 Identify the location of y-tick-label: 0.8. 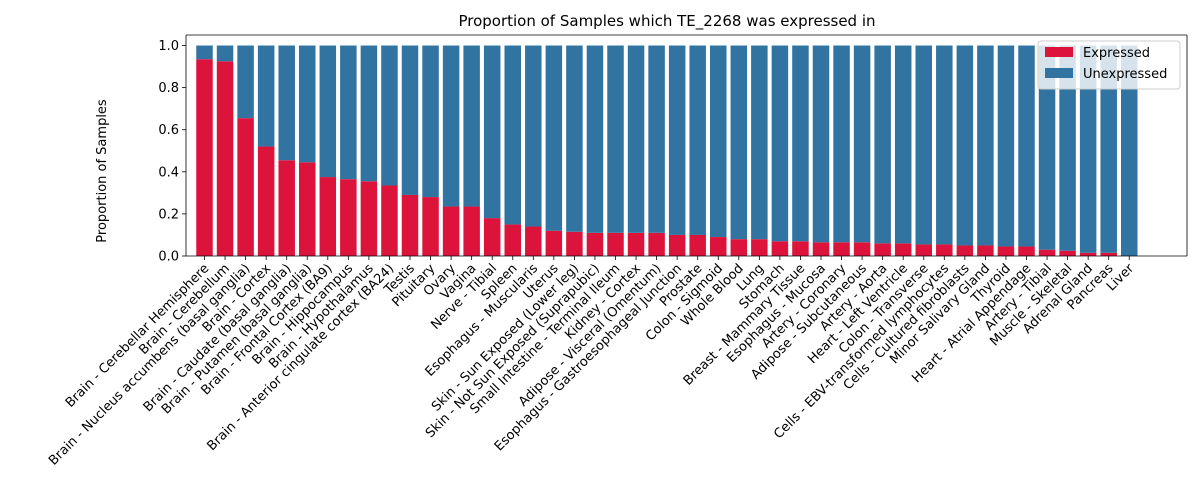
(168, 88).